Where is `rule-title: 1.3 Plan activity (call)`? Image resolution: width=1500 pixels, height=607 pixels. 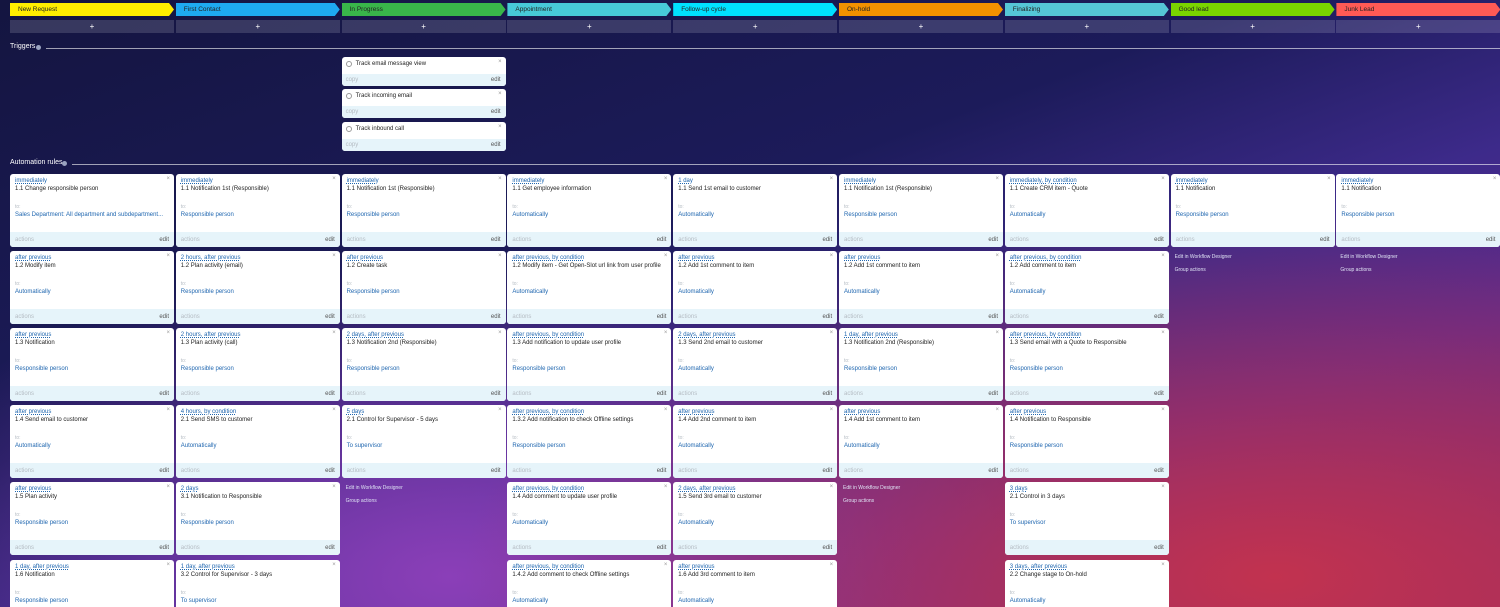 rule-title: 1.3 Plan activity (call) is located at coordinates (209, 343).